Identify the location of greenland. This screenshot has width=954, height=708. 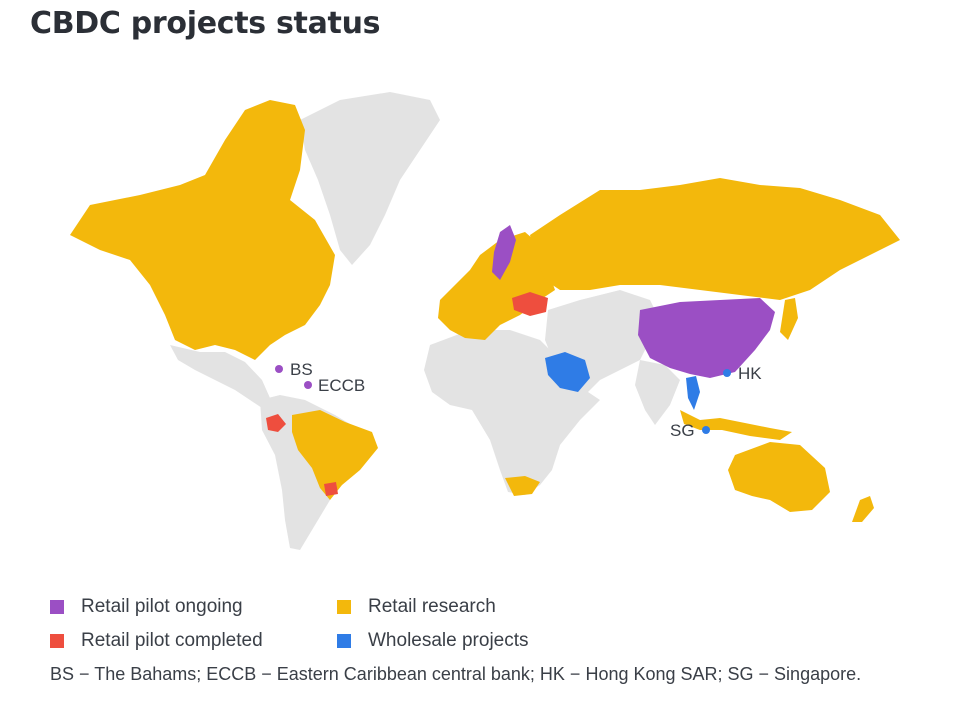
(370, 178).